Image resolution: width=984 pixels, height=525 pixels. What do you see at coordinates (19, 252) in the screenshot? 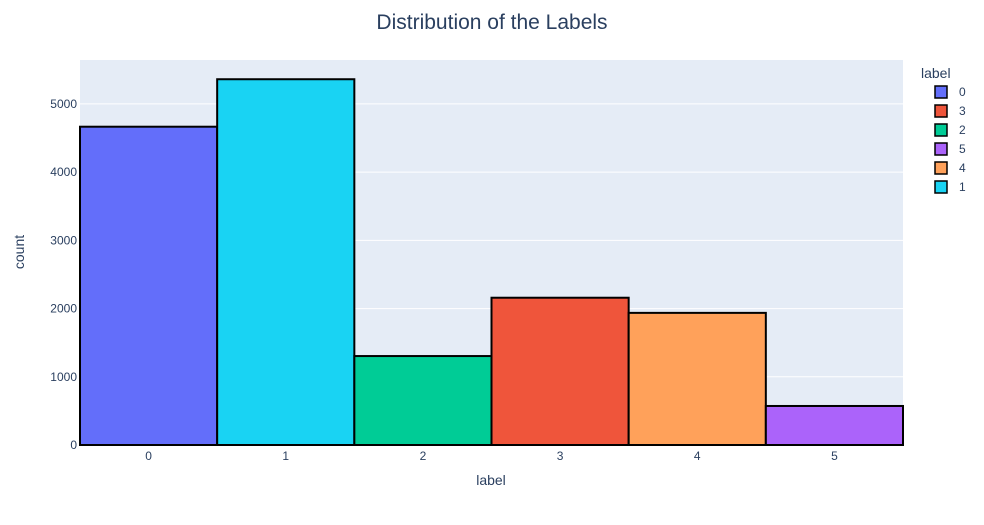
I see `y-axis-title: count` at bounding box center [19, 252].